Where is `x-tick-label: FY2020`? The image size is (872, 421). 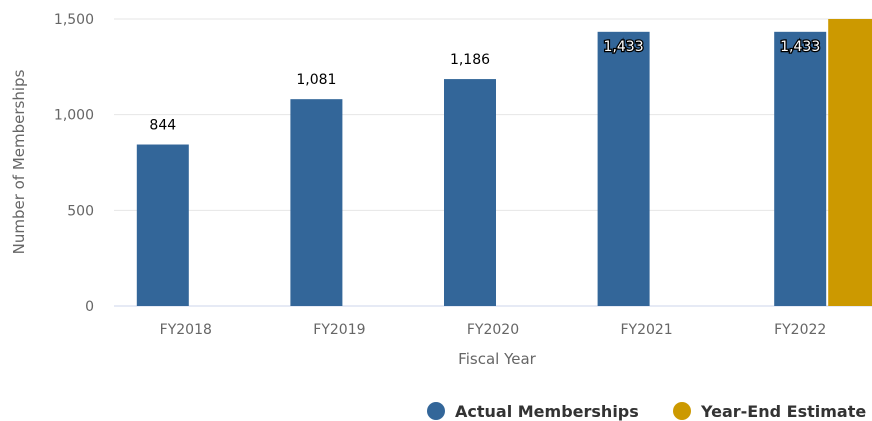 x-tick-label: FY2020 is located at coordinates (493, 330).